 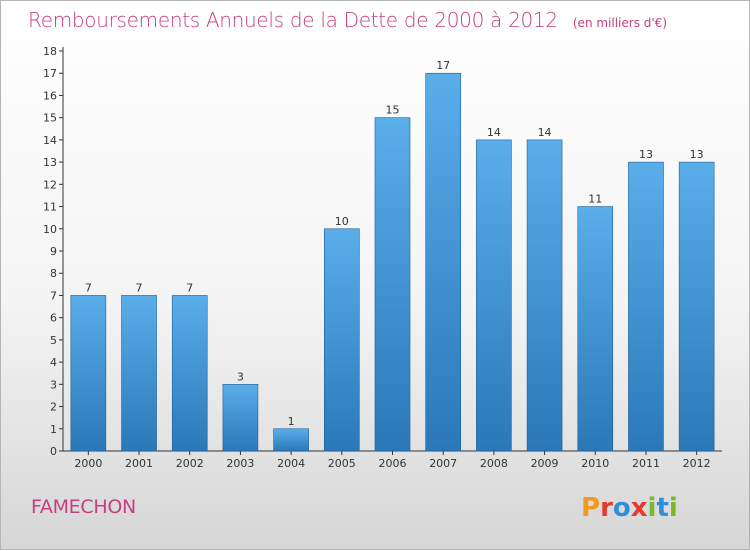 I want to click on data-label: 1, so click(x=291, y=421).